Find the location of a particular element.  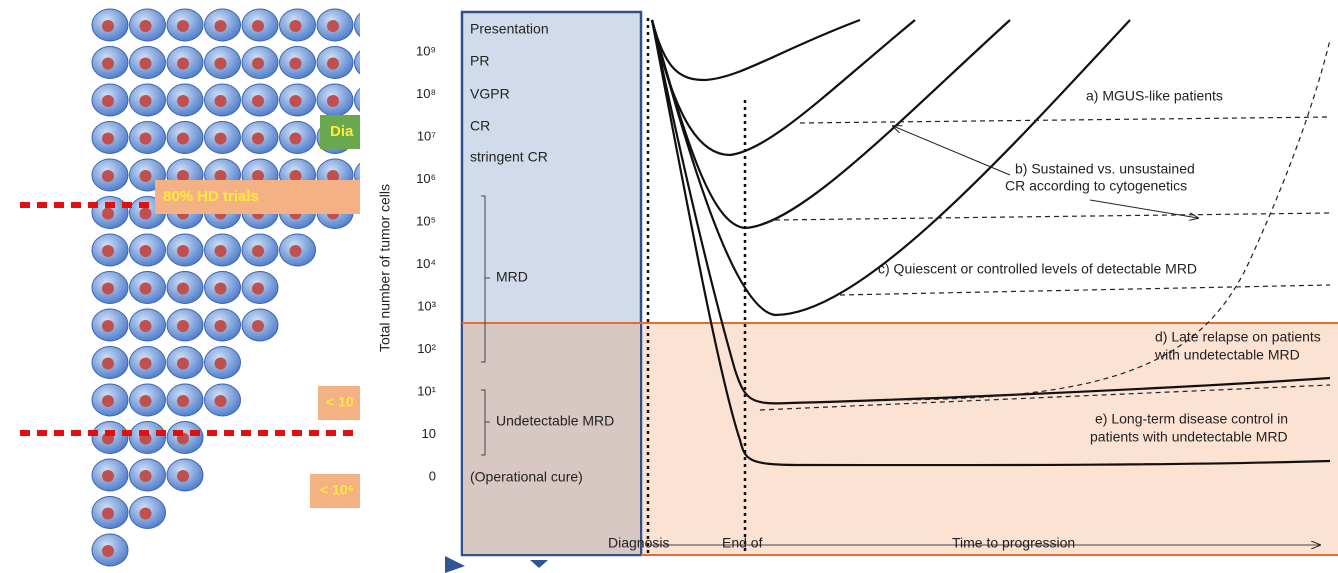

y-tick-label: 10⁷ is located at coordinates (426, 135).